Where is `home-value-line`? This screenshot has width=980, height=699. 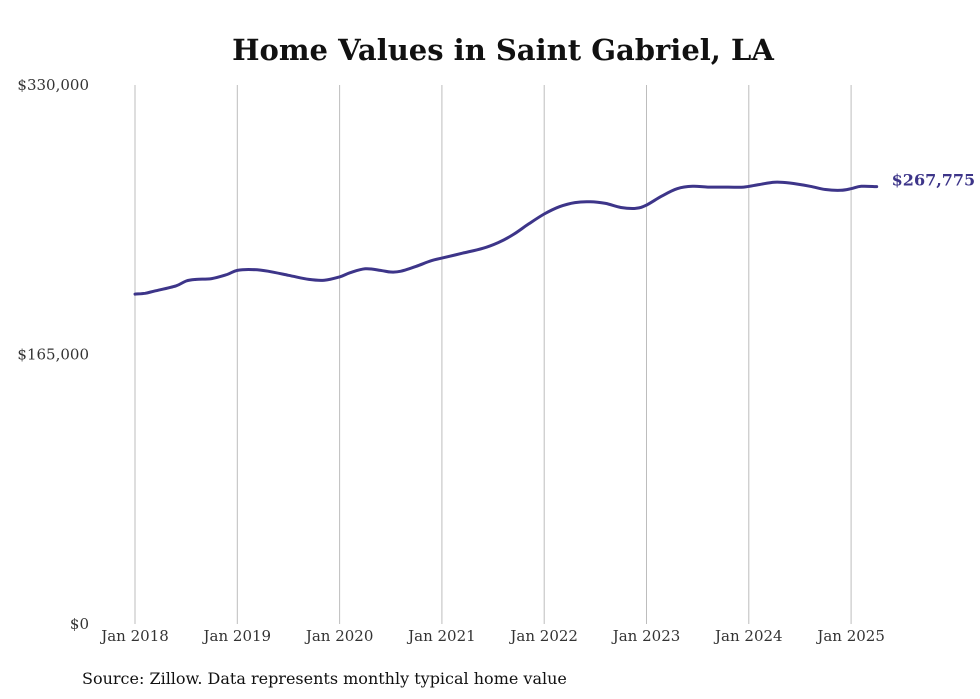
home-value-line is located at coordinates (506, 238).